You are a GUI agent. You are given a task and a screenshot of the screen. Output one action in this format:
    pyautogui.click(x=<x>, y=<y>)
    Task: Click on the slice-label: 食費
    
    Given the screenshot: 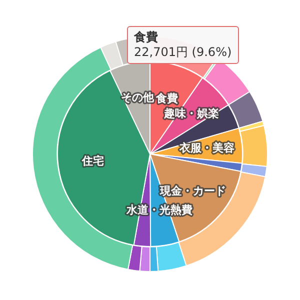 What is the action you would take?
    pyautogui.click(x=166, y=99)
    